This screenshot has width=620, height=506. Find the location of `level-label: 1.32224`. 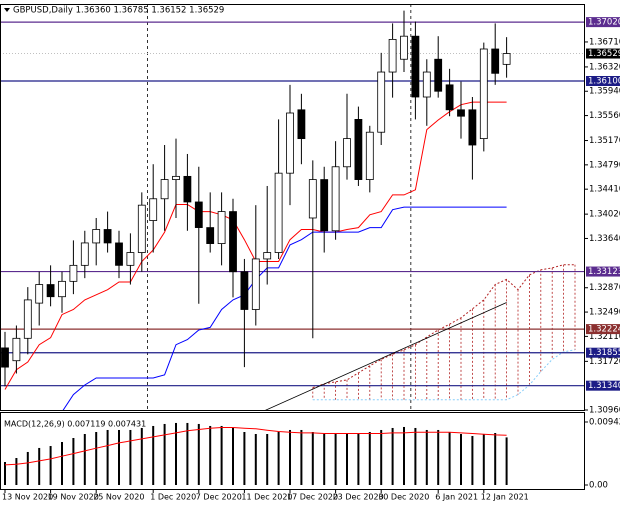

level-label: 1.32224 is located at coordinates (604, 330).